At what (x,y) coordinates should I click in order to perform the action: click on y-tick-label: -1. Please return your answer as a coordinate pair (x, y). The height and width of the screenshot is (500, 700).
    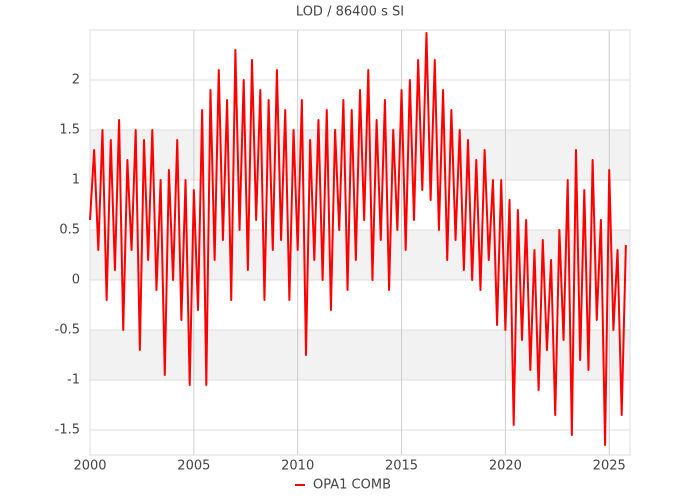
    Looking at the image, I should click on (73, 380).